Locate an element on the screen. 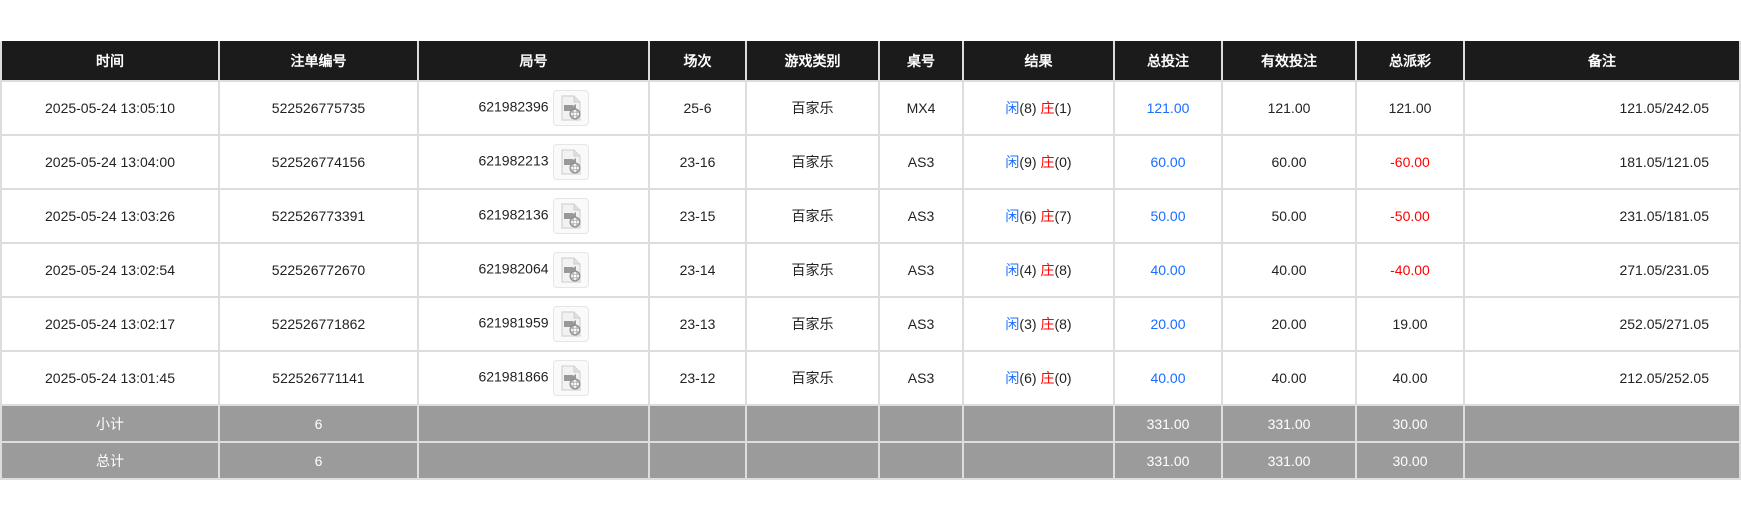 This screenshot has width=1741, height=517. bet-id: 522526773391 is located at coordinates (318, 216).